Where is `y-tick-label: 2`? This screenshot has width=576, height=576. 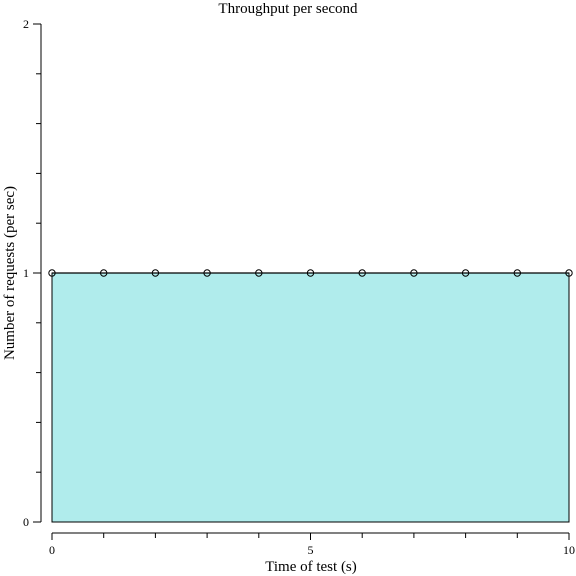 y-tick-label: 2 is located at coordinates (26, 24).